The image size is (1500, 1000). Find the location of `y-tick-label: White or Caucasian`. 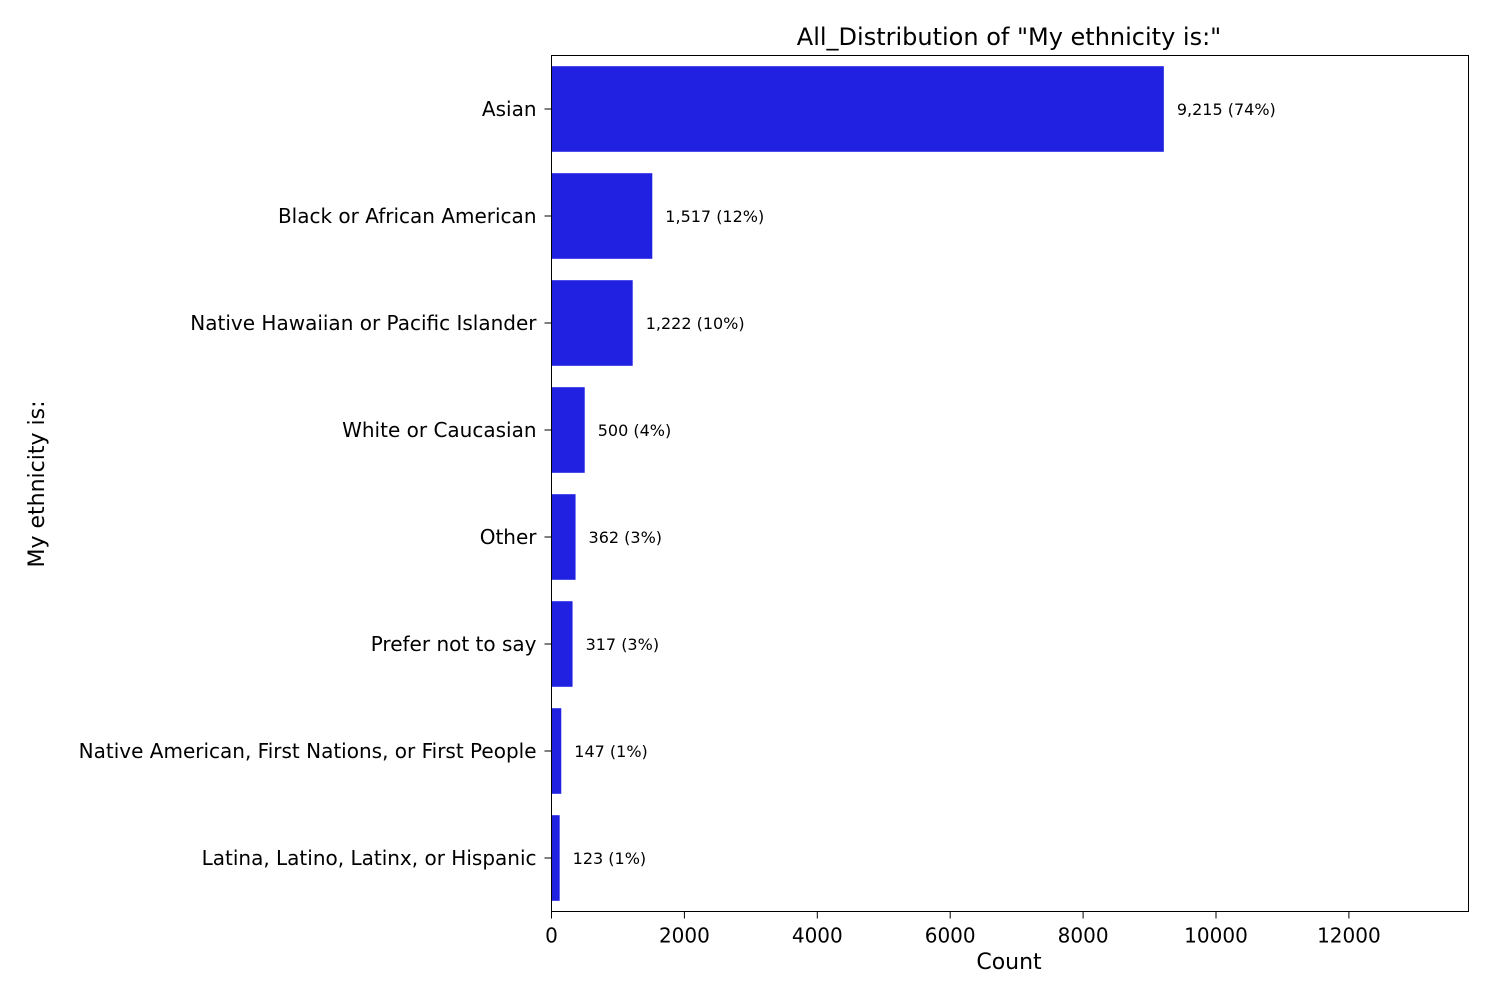

y-tick-label: White or Caucasian is located at coordinates (439, 430).